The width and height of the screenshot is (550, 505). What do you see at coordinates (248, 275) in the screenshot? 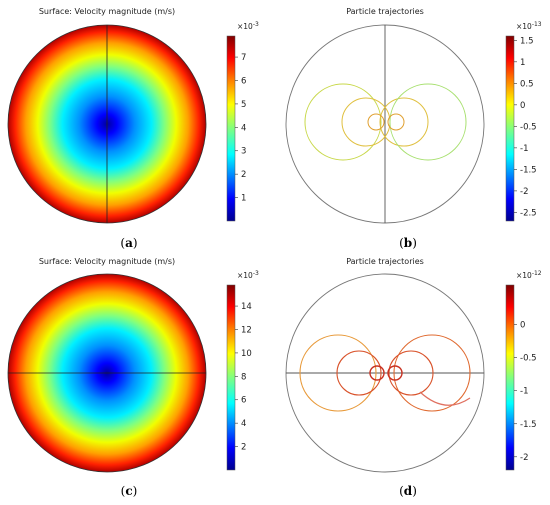
I see `colorbar-c-exponent: ×10⁻³` at bounding box center [248, 275].